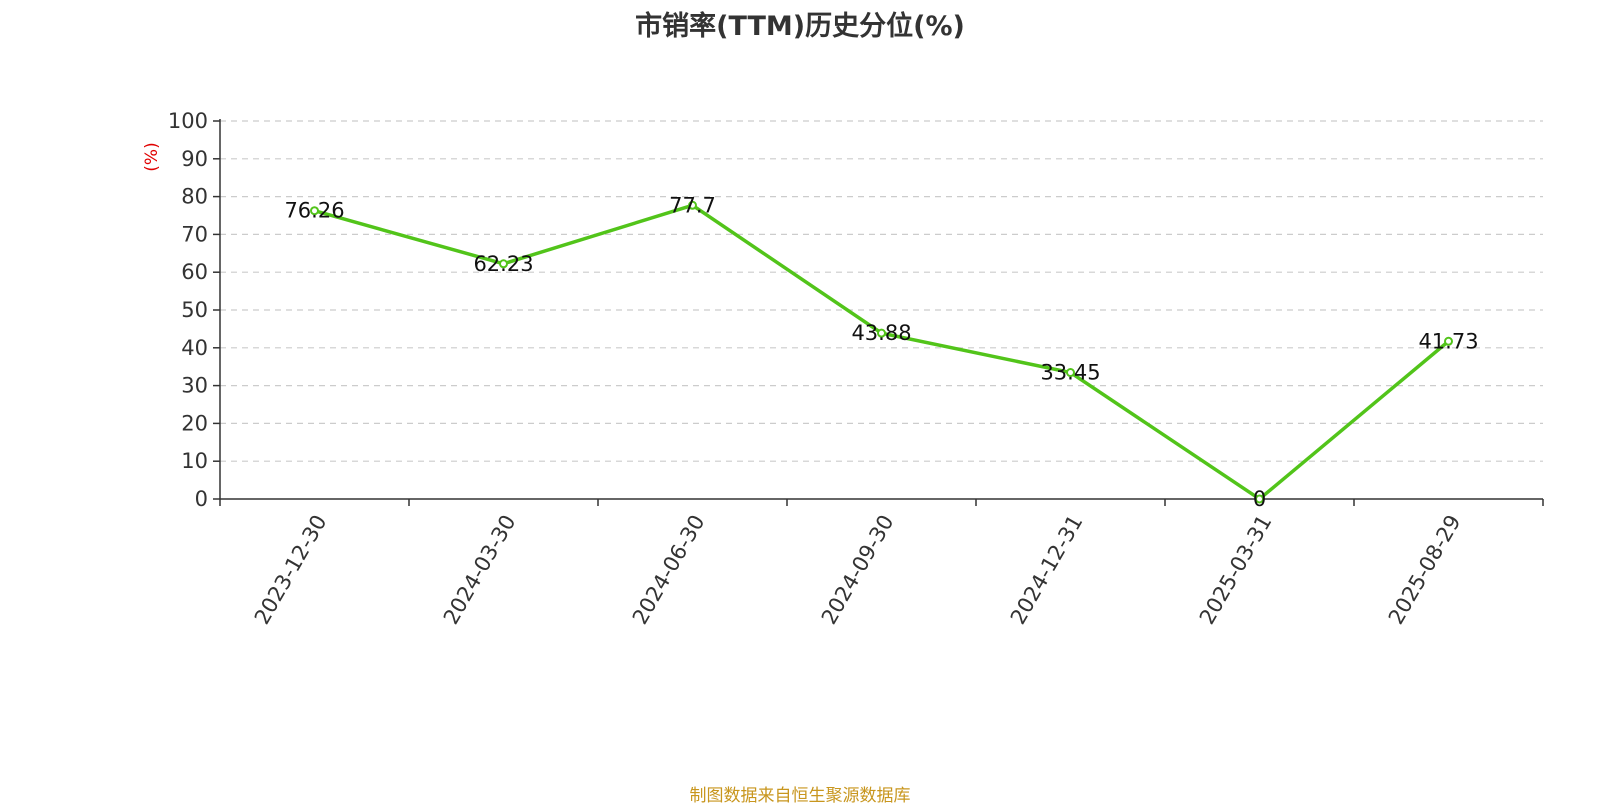 The image size is (1600, 806). What do you see at coordinates (194, 461) in the screenshot?
I see `y-tick-label: 10` at bounding box center [194, 461].